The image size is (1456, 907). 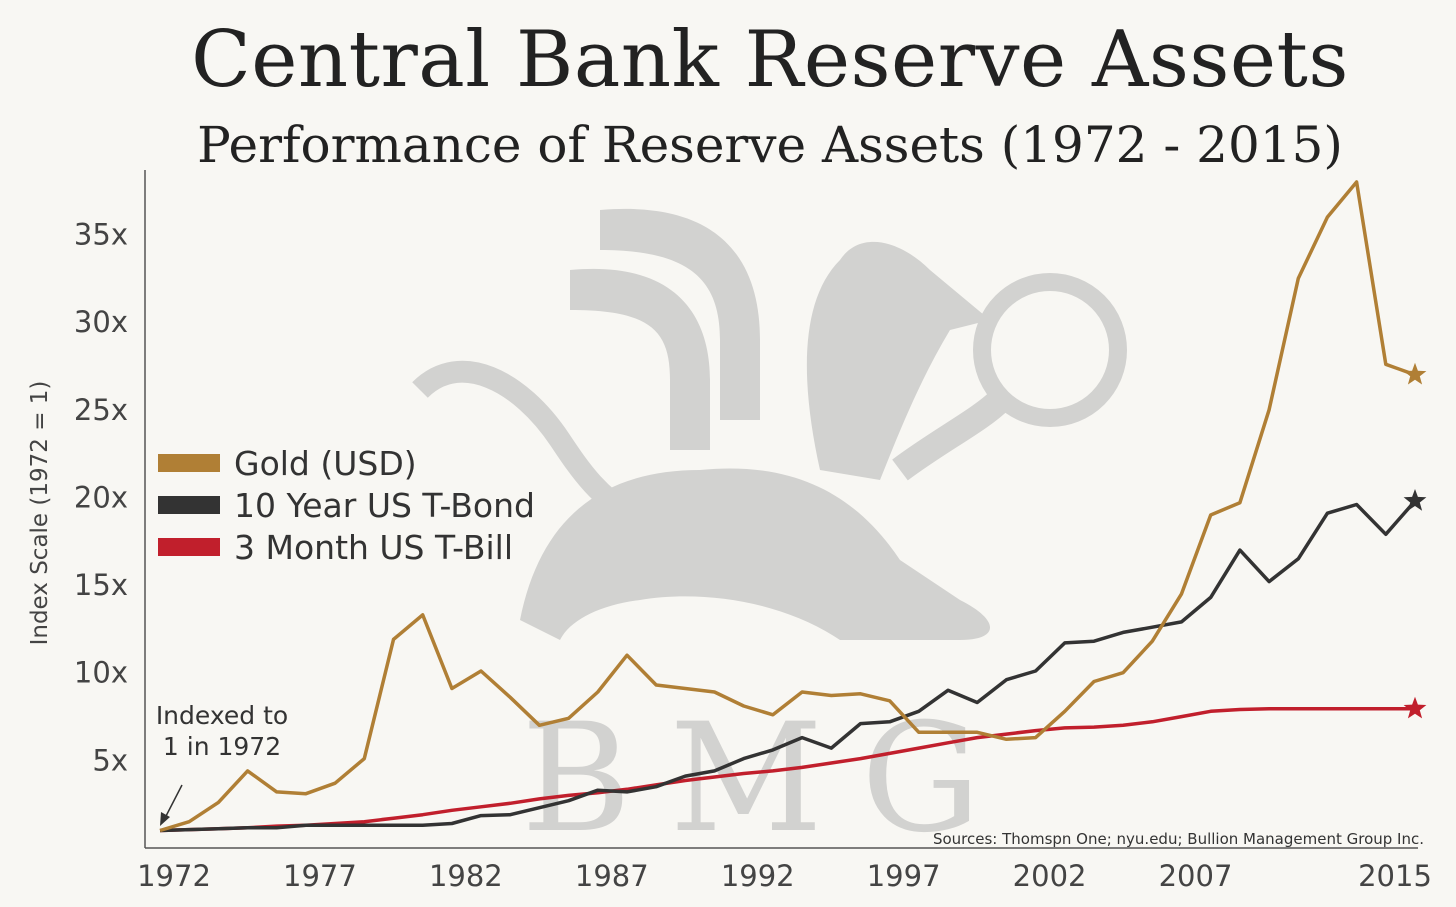 What do you see at coordinates (101, 497) in the screenshot?
I see `y-tick-label: 20x` at bounding box center [101, 497].